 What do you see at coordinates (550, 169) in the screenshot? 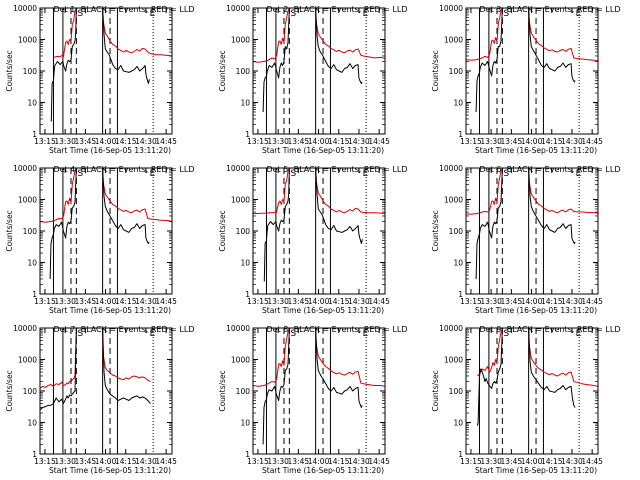
I see `panel-title: Det 6: BLACK = Events, RED = LLD` at bounding box center [550, 169].